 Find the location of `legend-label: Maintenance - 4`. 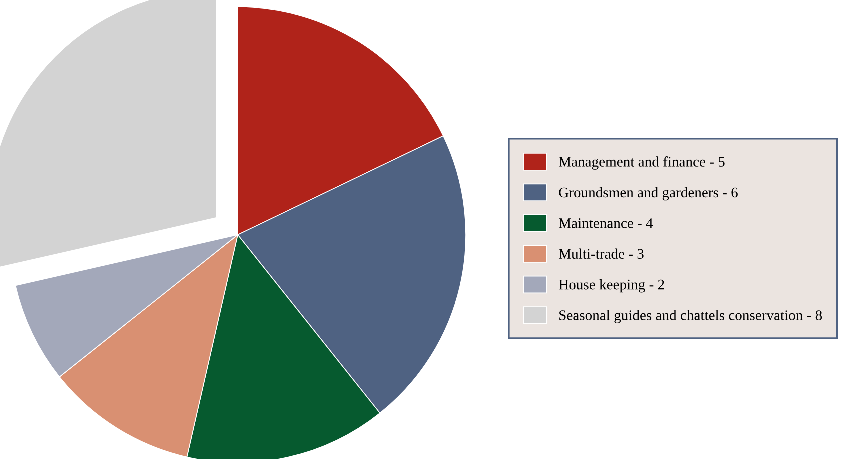

legend-label: Maintenance - 4 is located at coordinates (606, 223).